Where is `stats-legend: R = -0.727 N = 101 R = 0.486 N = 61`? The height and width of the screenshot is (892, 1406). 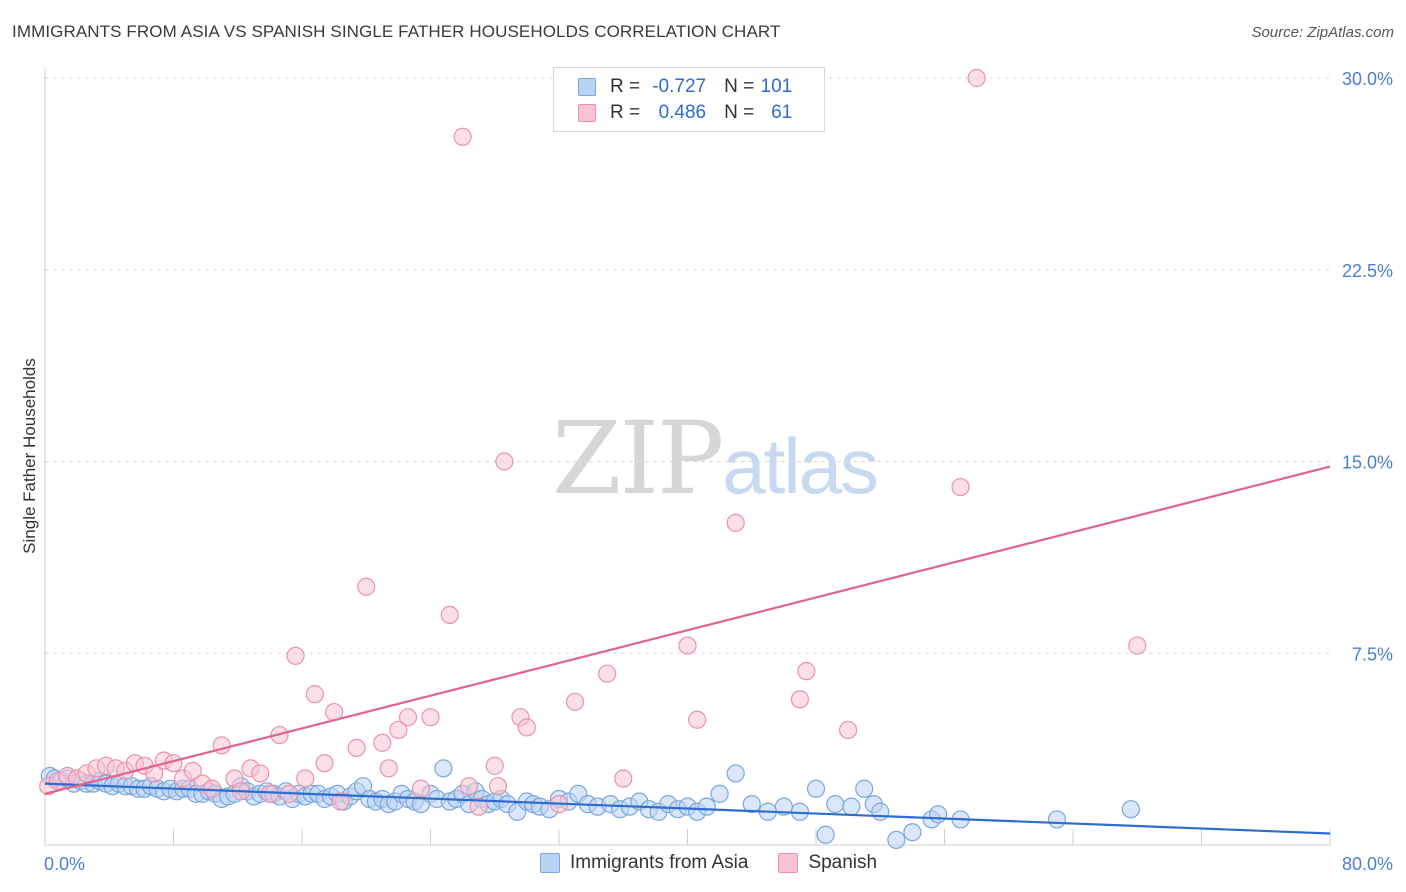
stats-legend: R = -0.727 N = 101 R = 0.486 N = 61 is located at coordinates (689, 99).